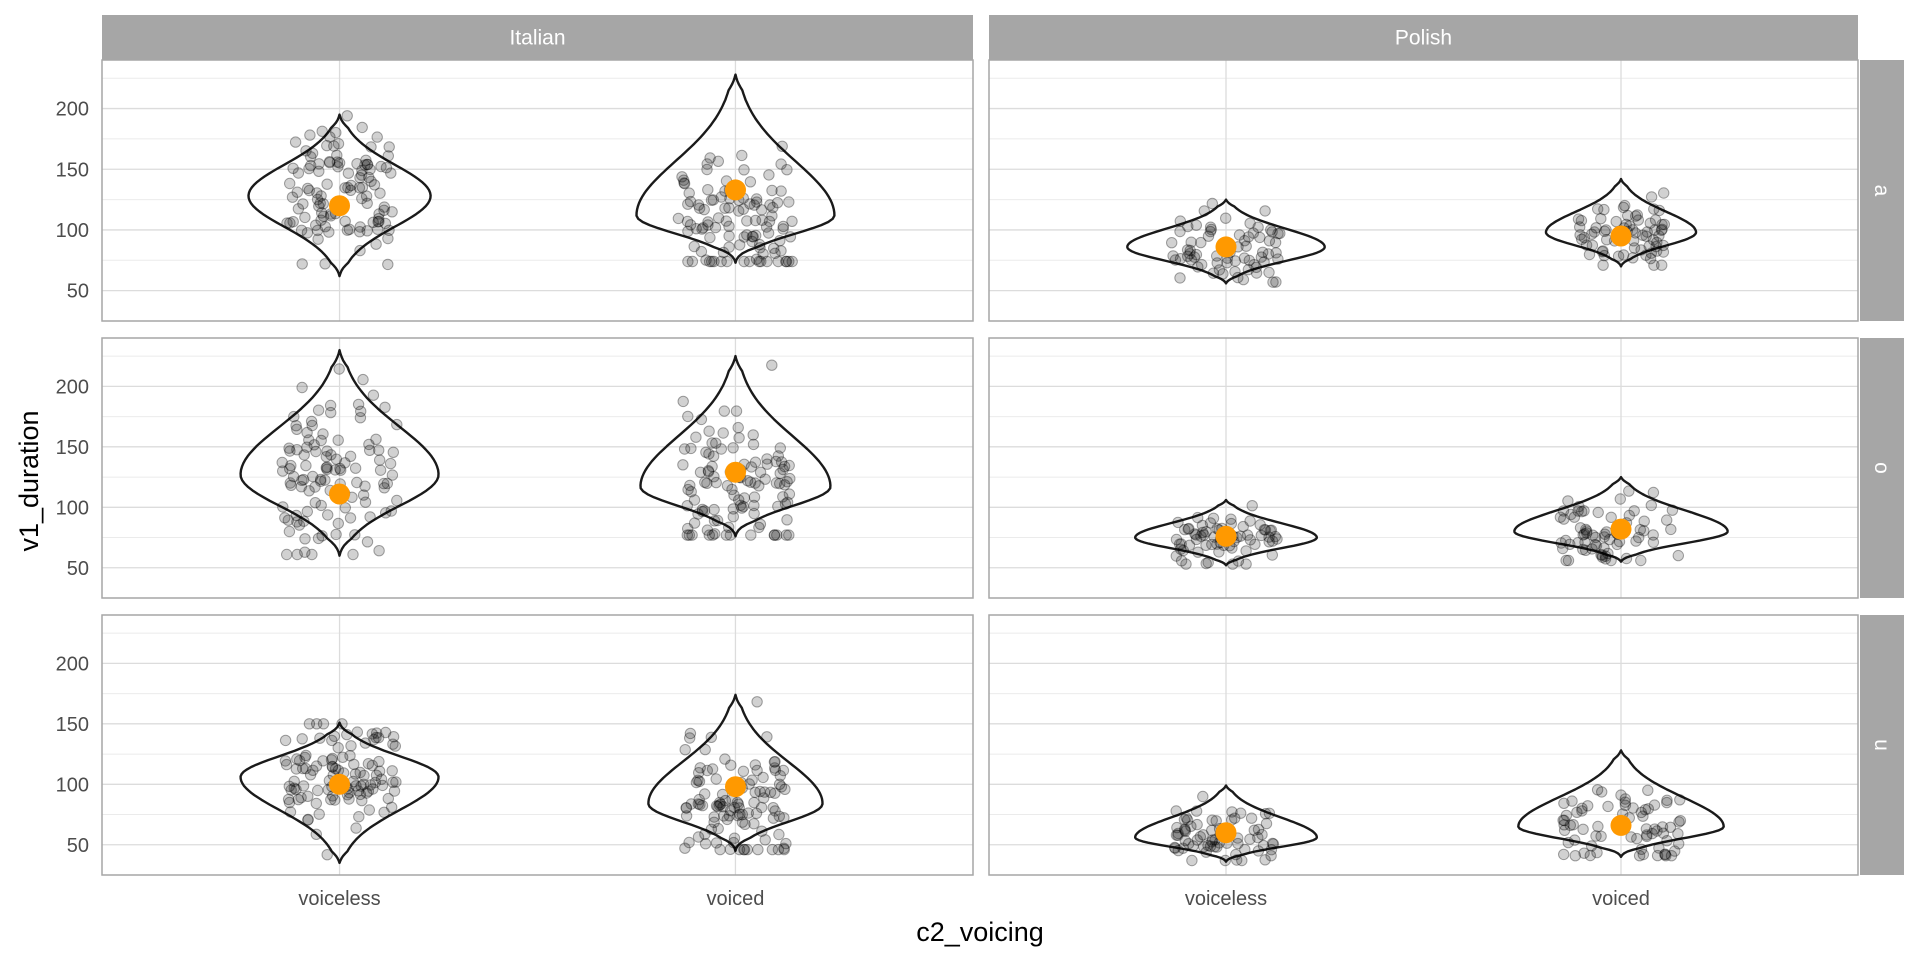 This screenshot has height=960, width=1920. I want to click on panel-background, so click(1423, 190).